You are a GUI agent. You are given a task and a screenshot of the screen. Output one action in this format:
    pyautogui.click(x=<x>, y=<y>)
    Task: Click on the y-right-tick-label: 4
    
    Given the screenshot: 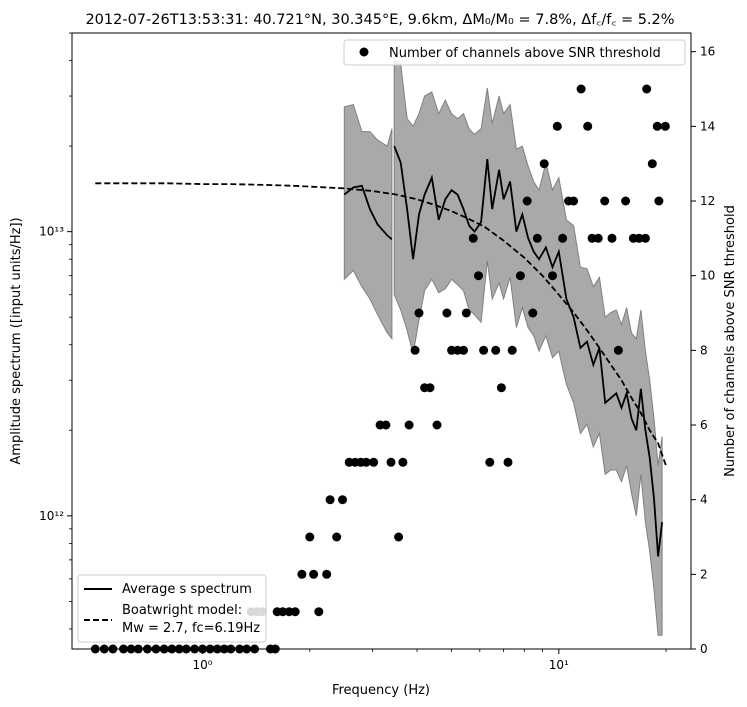 What is the action you would take?
    pyautogui.click(x=704, y=500)
    